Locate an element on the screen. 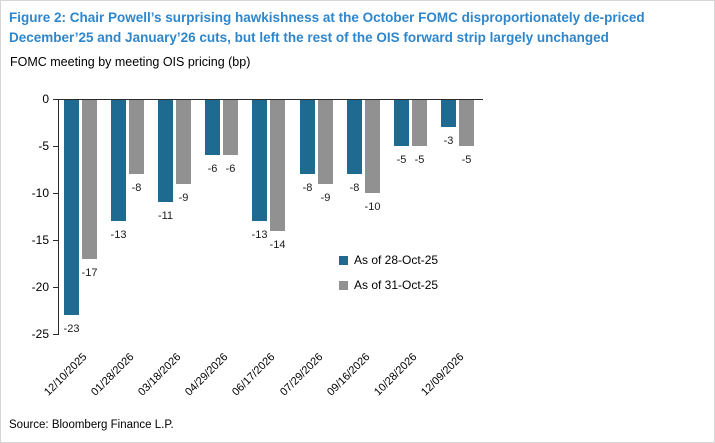  chart-subtitle: FOMC meeting by meeting OIS pricing (bp) is located at coordinates (130, 62).